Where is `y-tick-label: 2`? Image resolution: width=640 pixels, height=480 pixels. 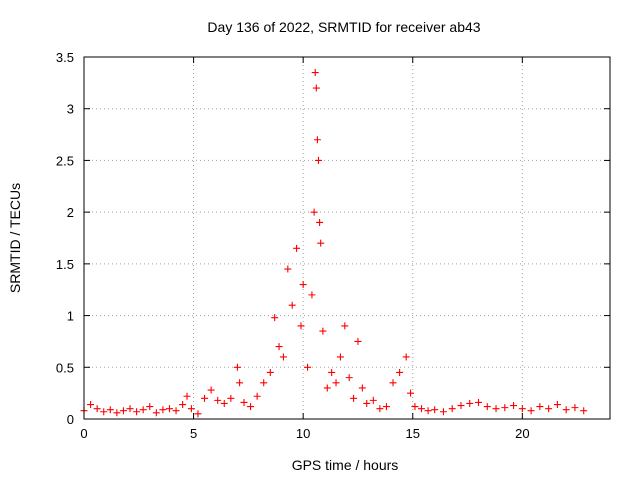 y-tick-label: 2 is located at coordinates (70, 212).